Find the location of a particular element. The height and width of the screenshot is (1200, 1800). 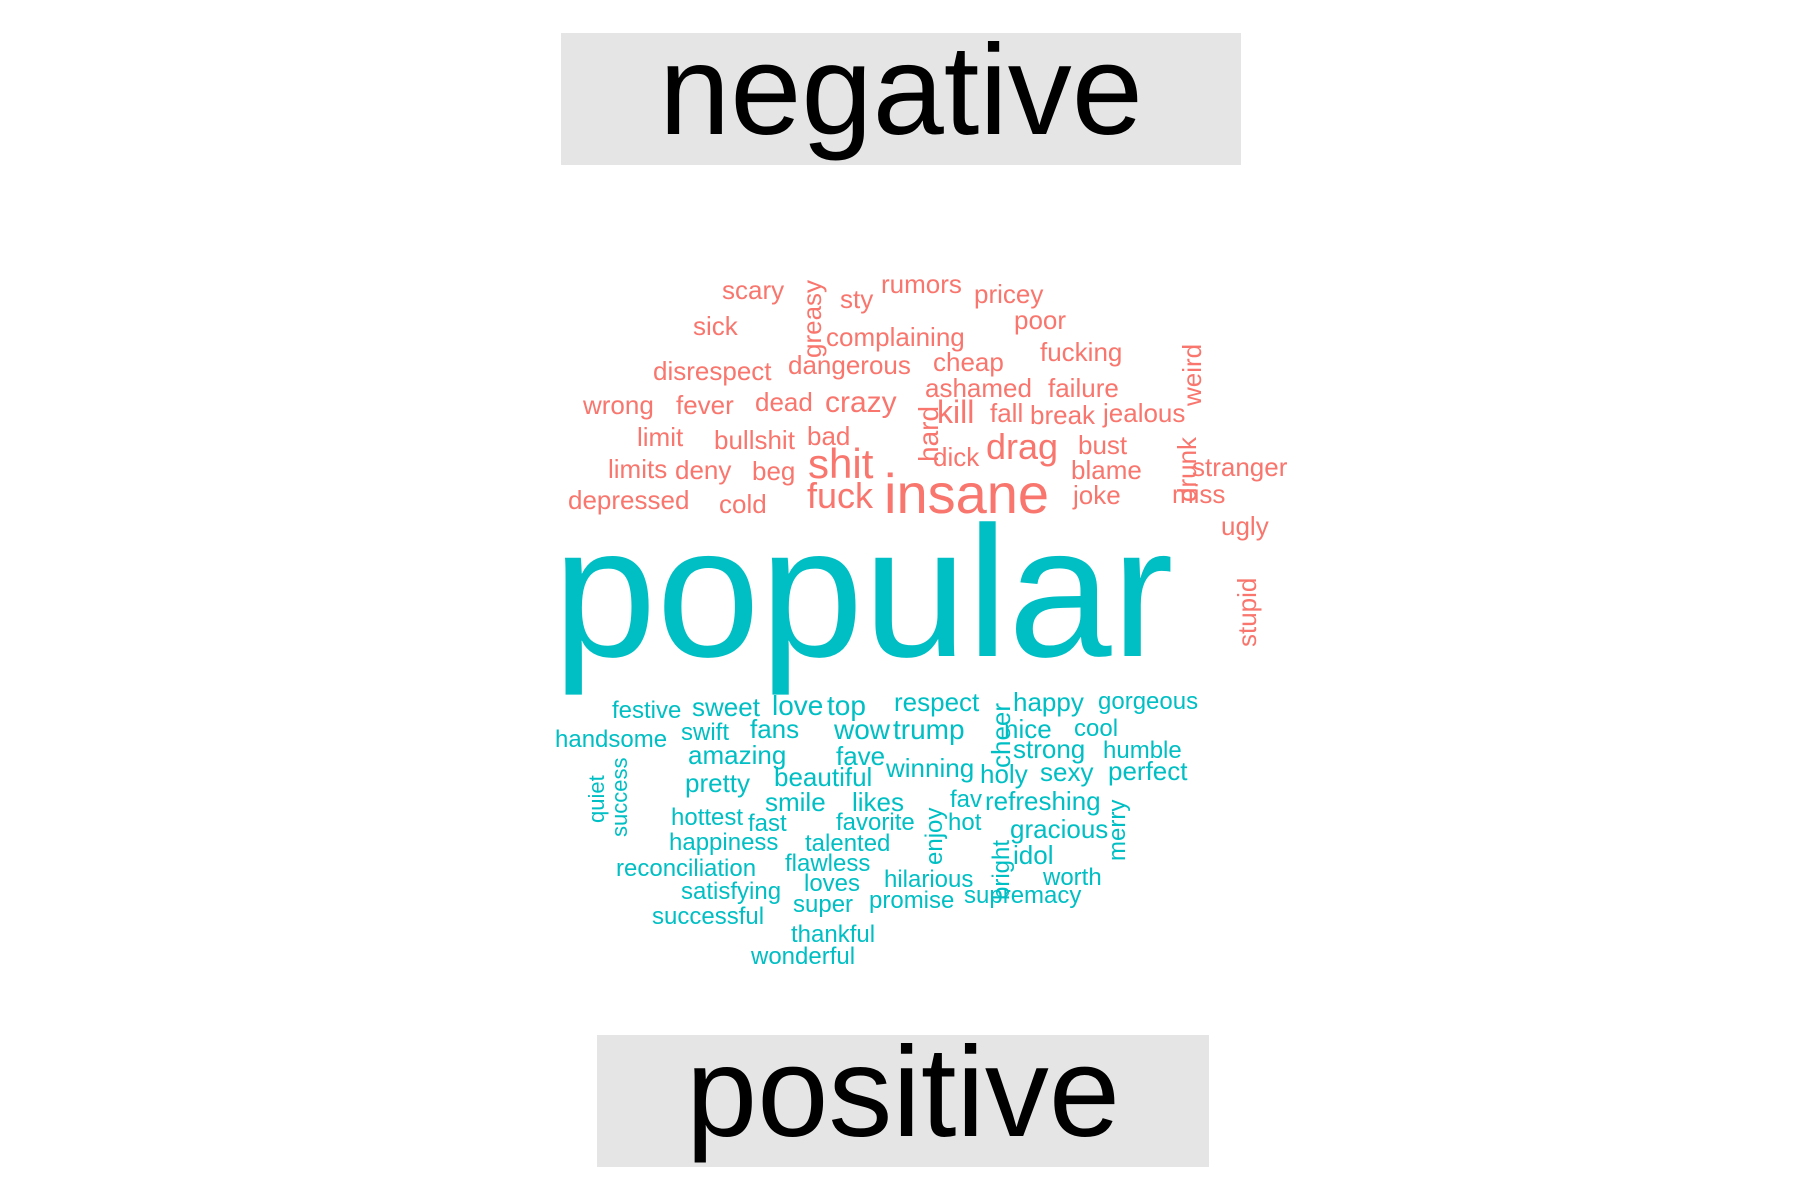

negative-word: wrong is located at coordinates (618, 405).